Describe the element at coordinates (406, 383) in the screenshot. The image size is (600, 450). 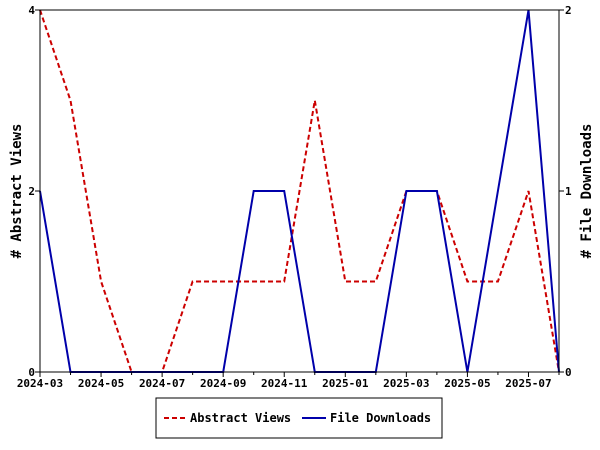
I see `x-tick-label: 2025-03` at that location.